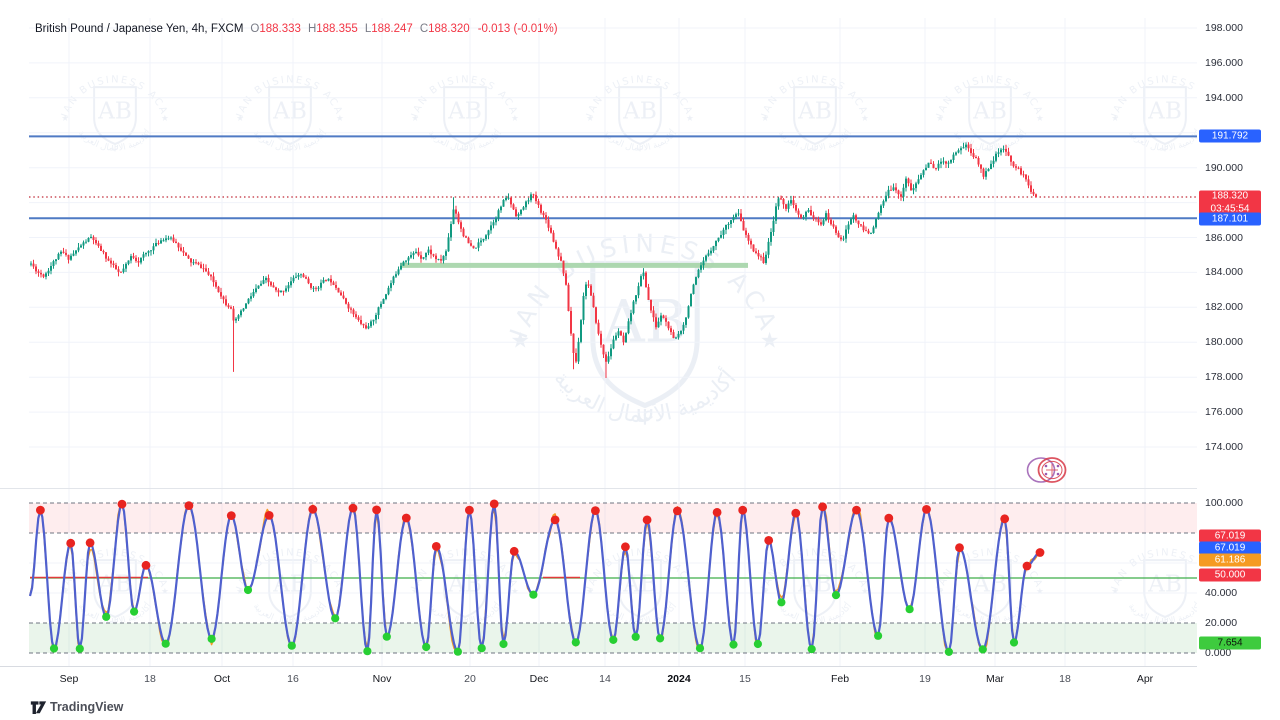  I want to click on time-tick-label: 14, so click(605, 679).